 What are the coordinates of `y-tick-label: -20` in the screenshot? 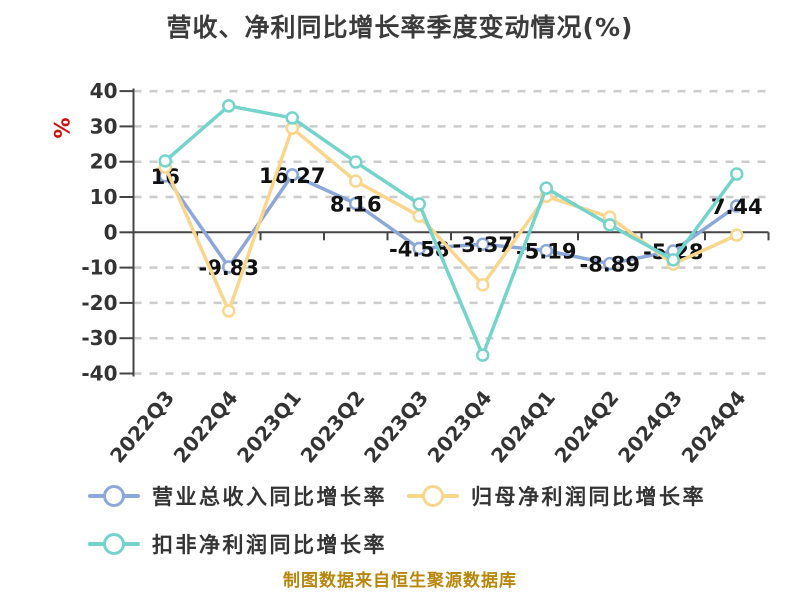 It's located at (99, 303).